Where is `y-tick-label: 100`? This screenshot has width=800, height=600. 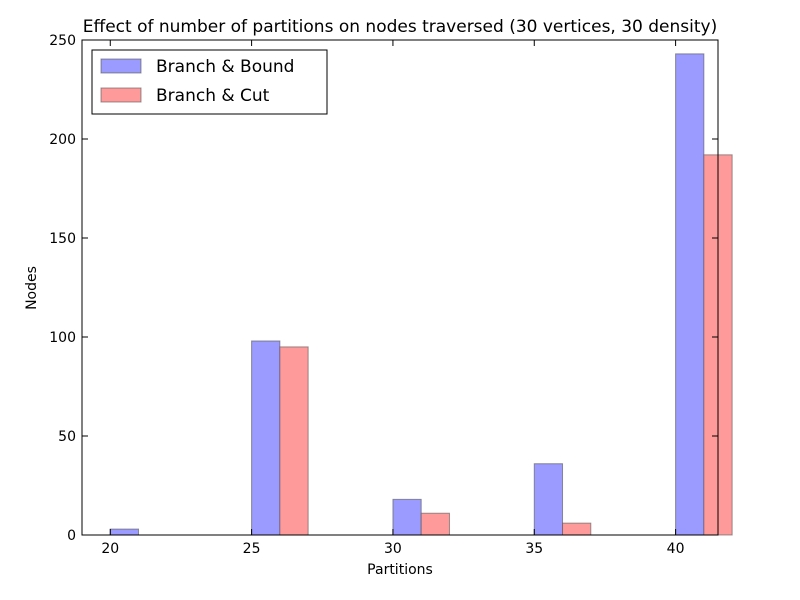 y-tick-label: 100 is located at coordinates (62, 338).